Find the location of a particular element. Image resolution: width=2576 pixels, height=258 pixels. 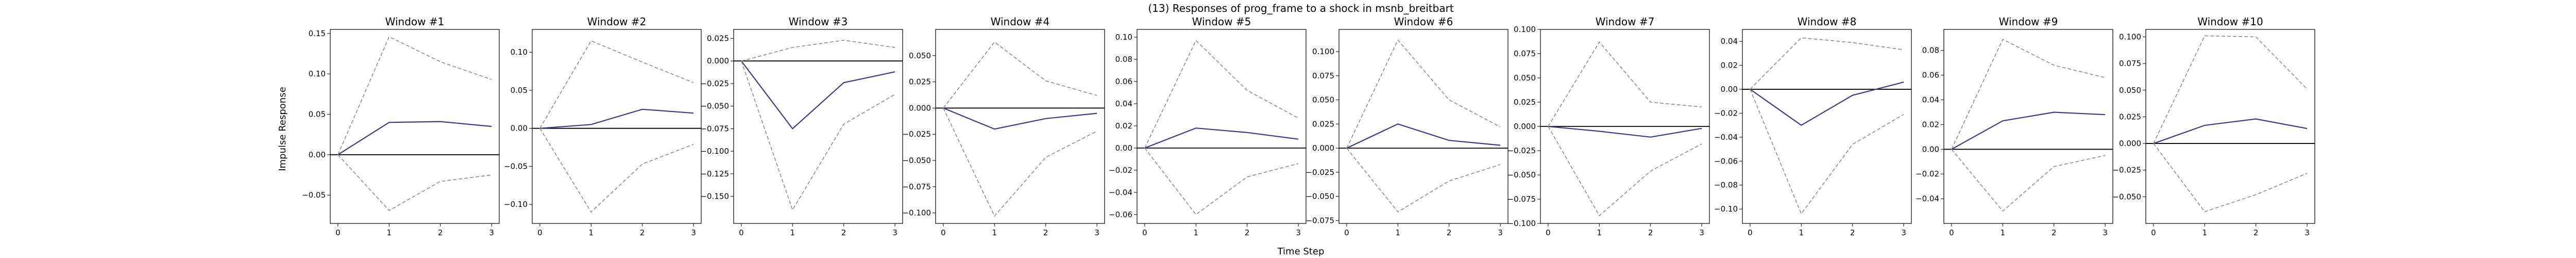

panel-title: Window #5 is located at coordinates (1221, 21).